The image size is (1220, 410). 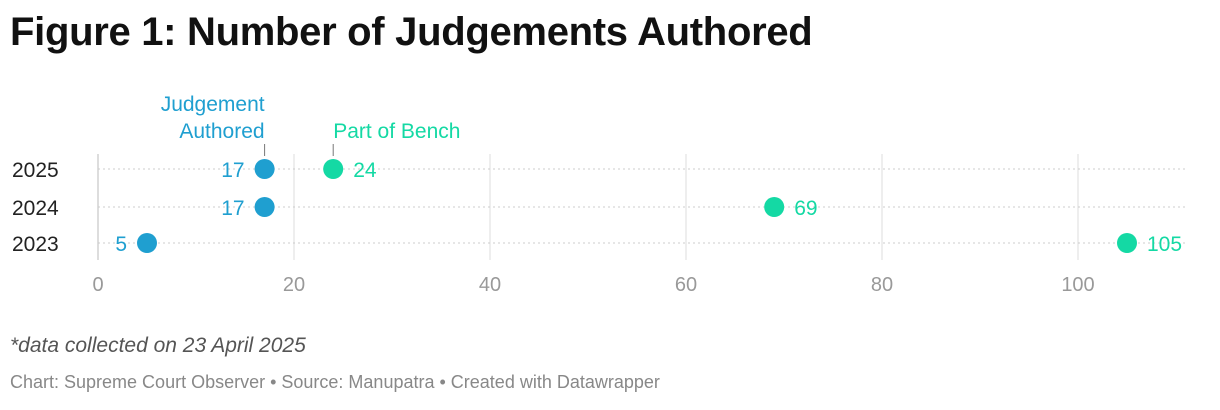 What do you see at coordinates (1164, 244) in the screenshot?
I see `value-label-bench-2023: 105` at bounding box center [1164, 244].